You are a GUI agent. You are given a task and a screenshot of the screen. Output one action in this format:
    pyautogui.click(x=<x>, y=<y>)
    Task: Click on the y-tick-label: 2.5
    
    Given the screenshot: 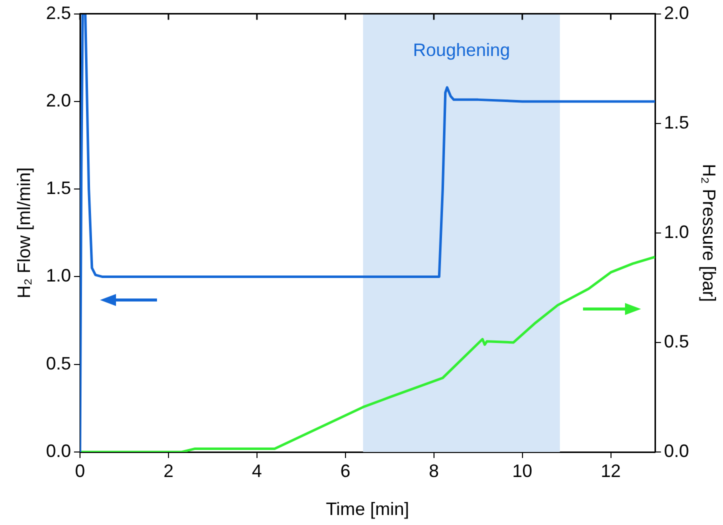 What is the action you would take?
    pyautogui.click(x=58, y=12)
    